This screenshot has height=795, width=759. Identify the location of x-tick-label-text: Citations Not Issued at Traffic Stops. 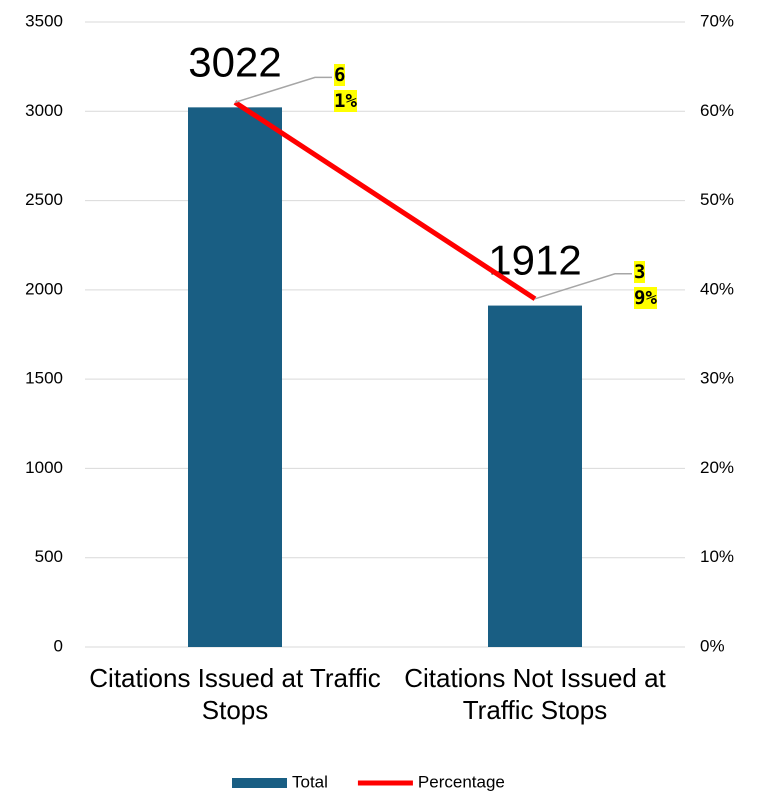
(535, 694).